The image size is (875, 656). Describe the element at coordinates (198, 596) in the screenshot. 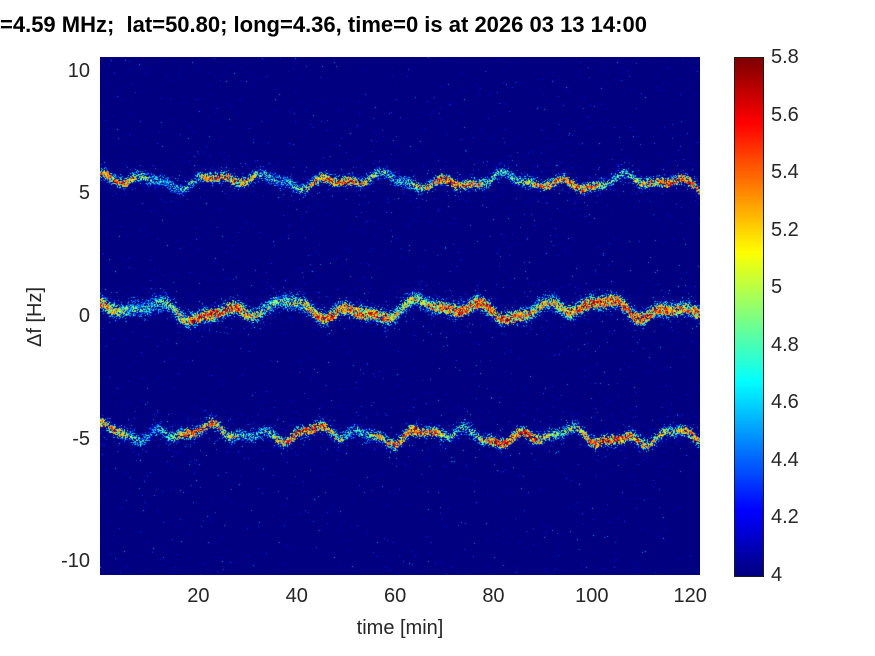

I see `x-tick-label: 20` at that location.